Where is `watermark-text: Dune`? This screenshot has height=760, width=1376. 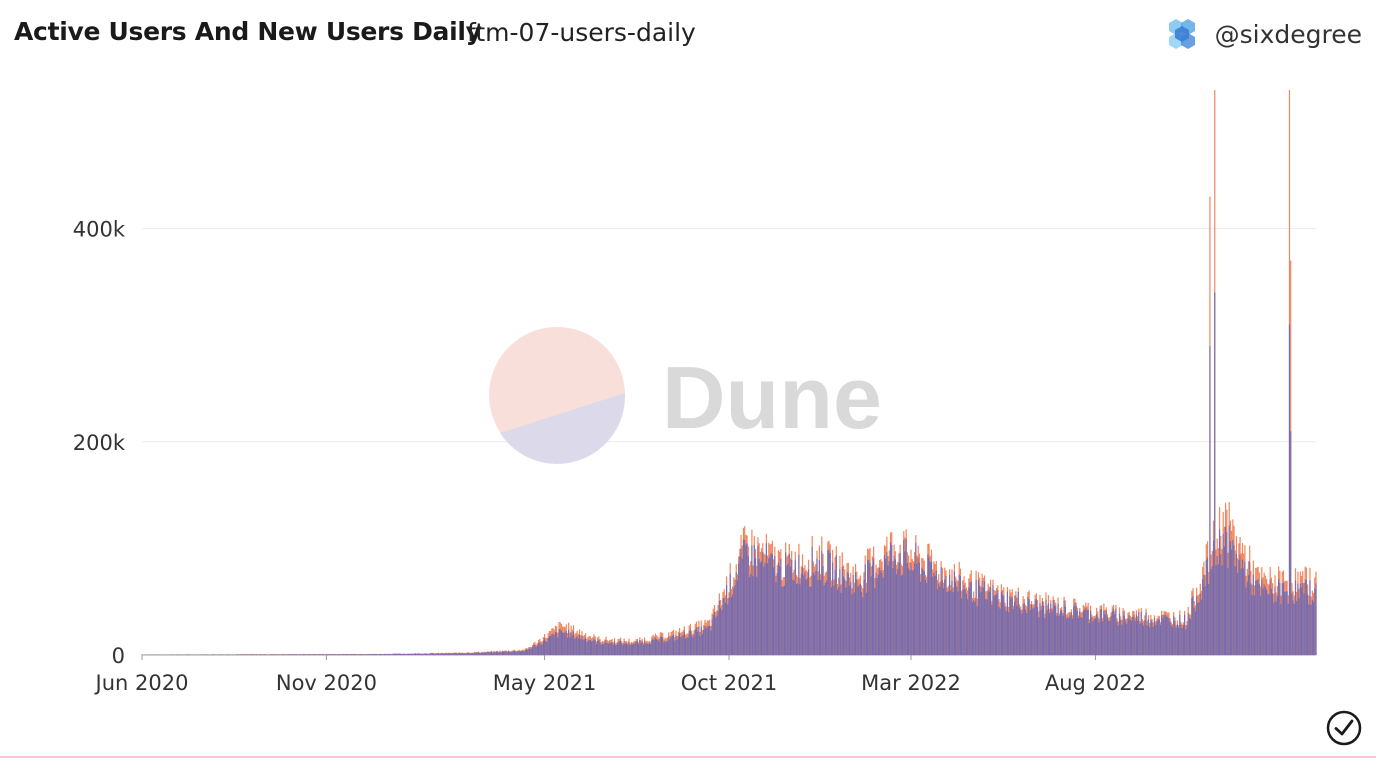
watermark-text: Dune is located at coordinates (772, 397).